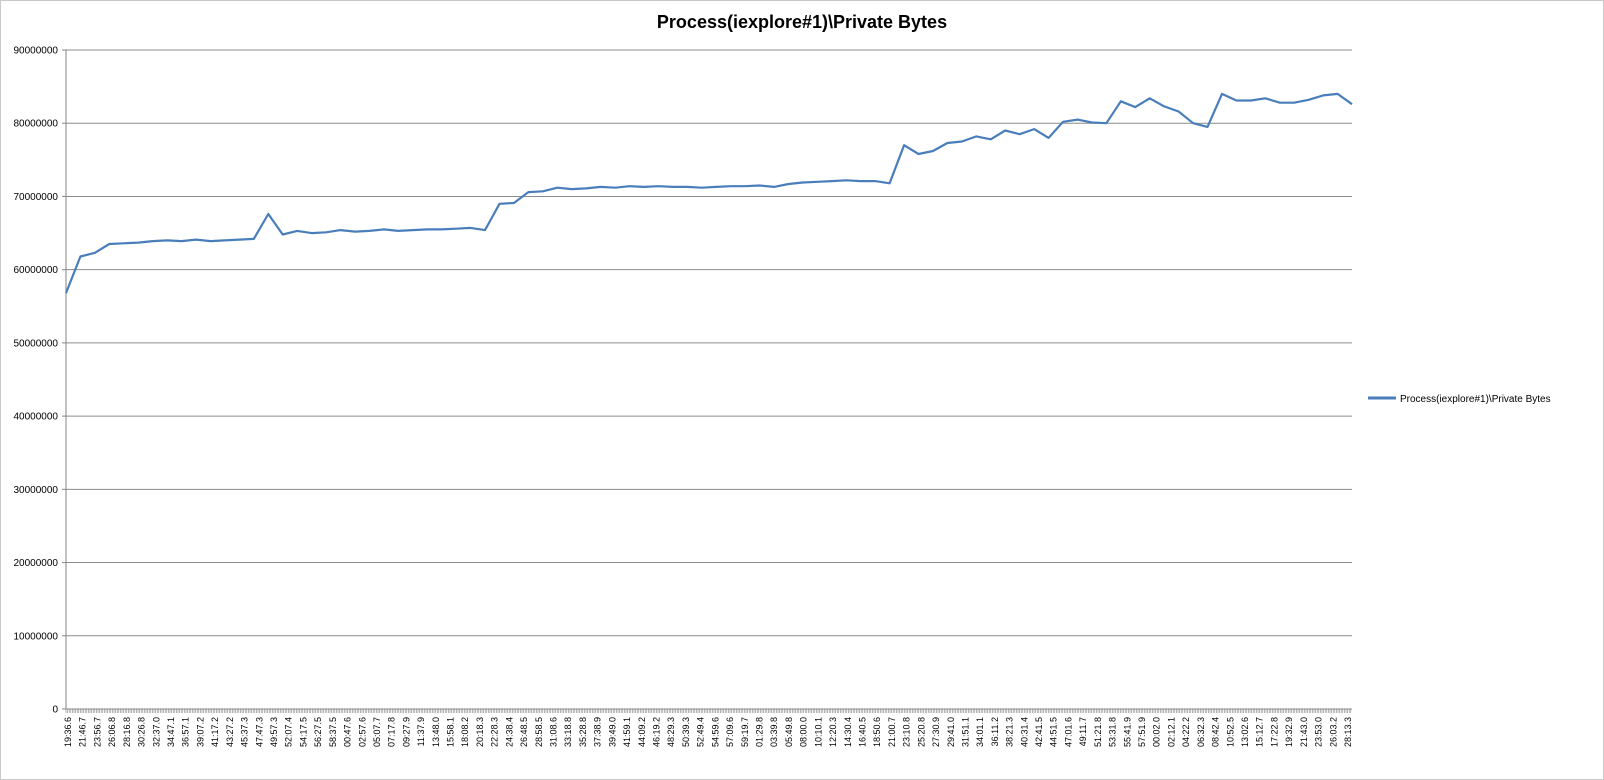  Describe the element at coordinates (1039, 732) in the screenshot. I see `x-tick-label: 42:41.5` at that location.